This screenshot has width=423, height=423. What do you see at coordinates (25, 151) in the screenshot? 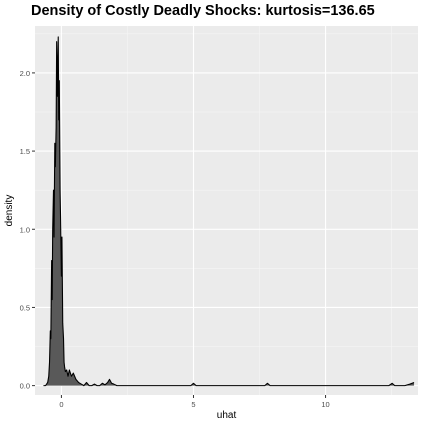
I see `y-tick-label: 1.5` at bounding box center [25, 151].